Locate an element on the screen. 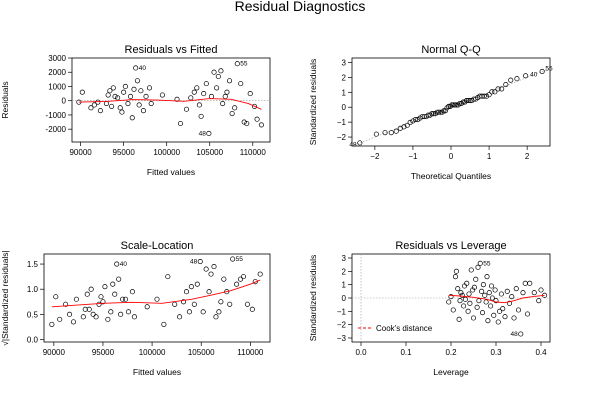  smooth-line is located at coordinates (156, 293).